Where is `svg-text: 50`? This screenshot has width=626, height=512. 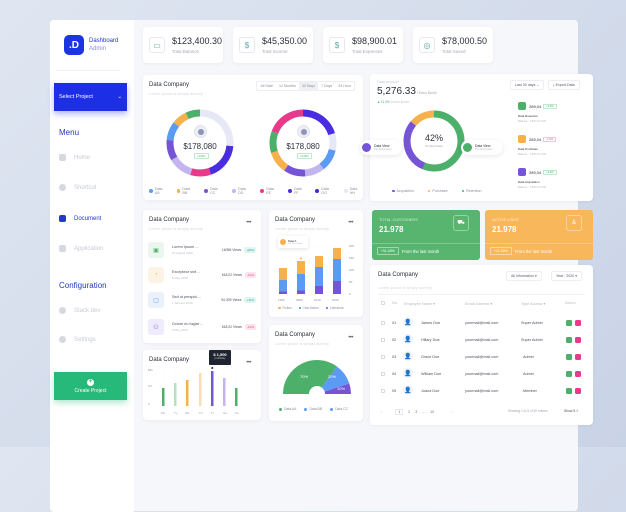
svg-text: 50 is located at coordinates (351, 282).